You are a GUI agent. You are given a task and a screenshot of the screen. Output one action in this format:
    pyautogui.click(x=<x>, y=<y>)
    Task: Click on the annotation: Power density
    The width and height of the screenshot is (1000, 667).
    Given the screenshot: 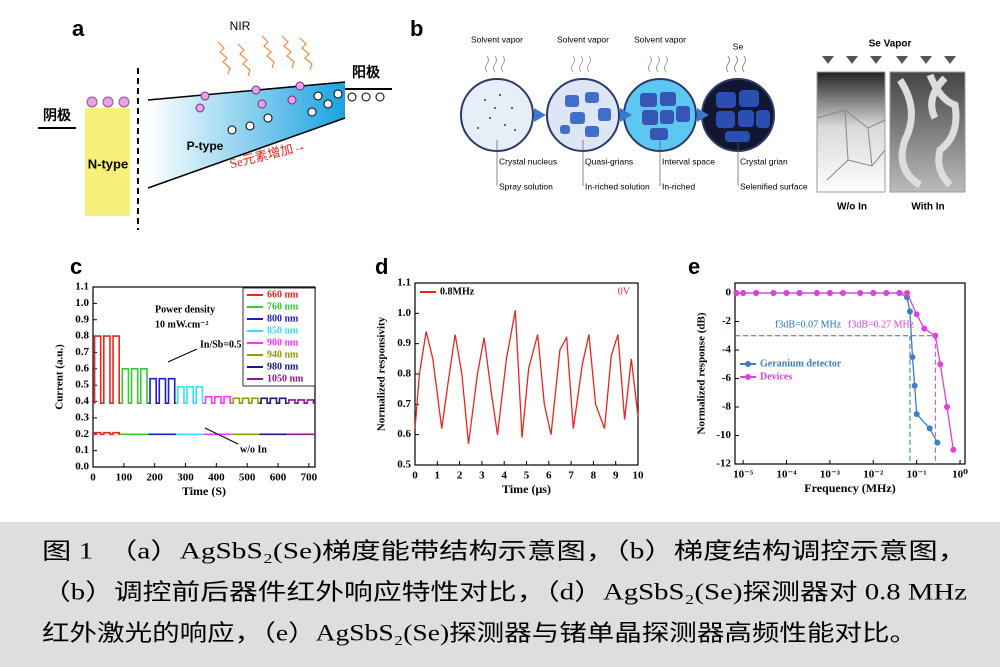 What is the action you would take?
    pyautogui.click(x=185, y=309)
    